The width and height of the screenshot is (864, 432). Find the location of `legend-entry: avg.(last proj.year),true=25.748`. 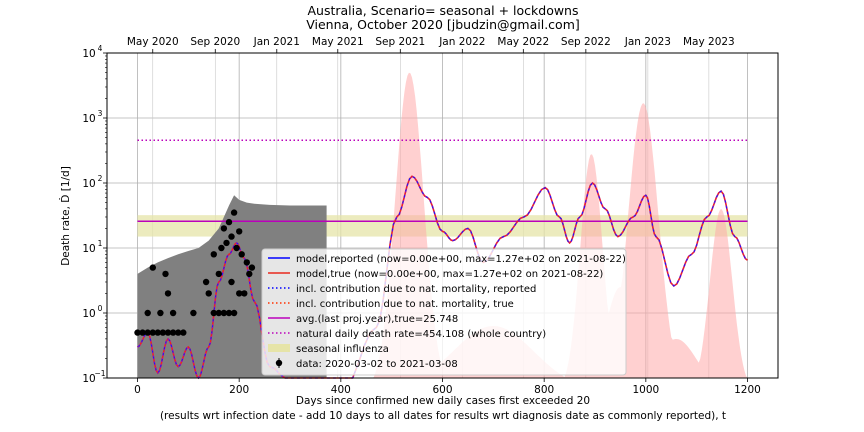

legend-entry: avg.(last proj.year),true=25.748 is located at coordinates (363, 319).